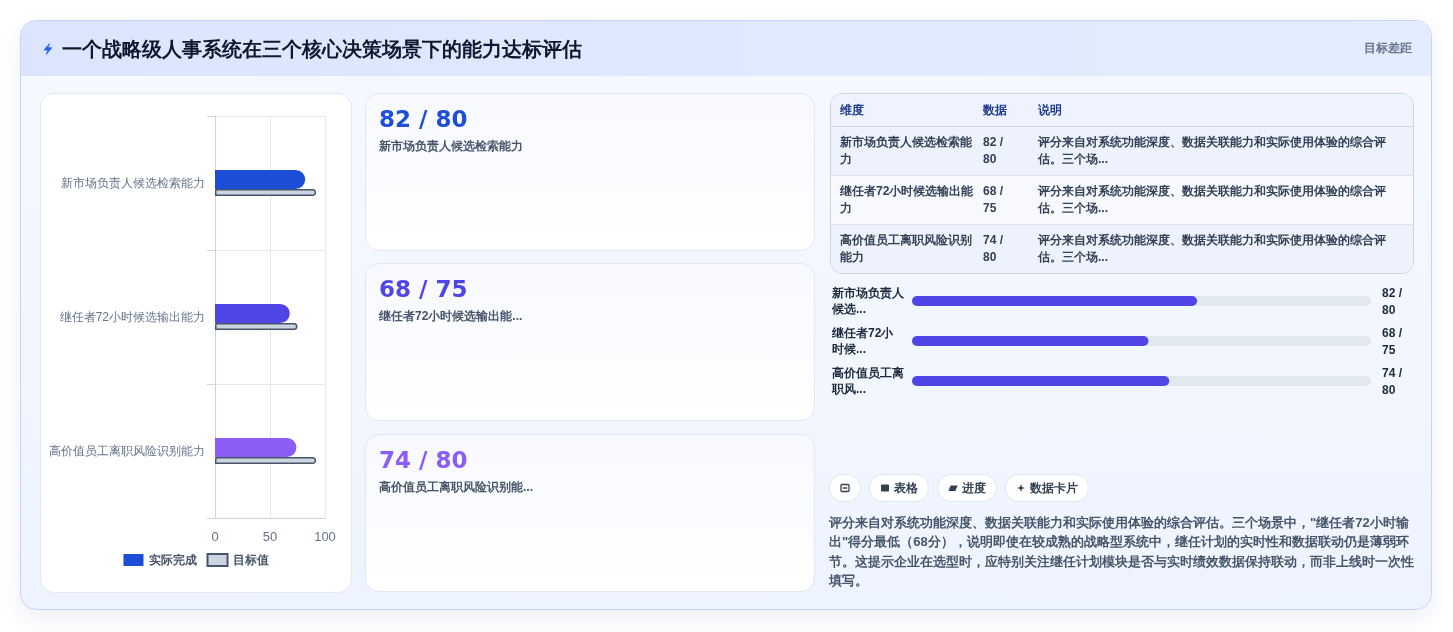 Image resolution: width=1453 pixels, height=632 pixels. Describe the element at coordinates (845, 488) in the screenshot. I see `icon-button` at that location.